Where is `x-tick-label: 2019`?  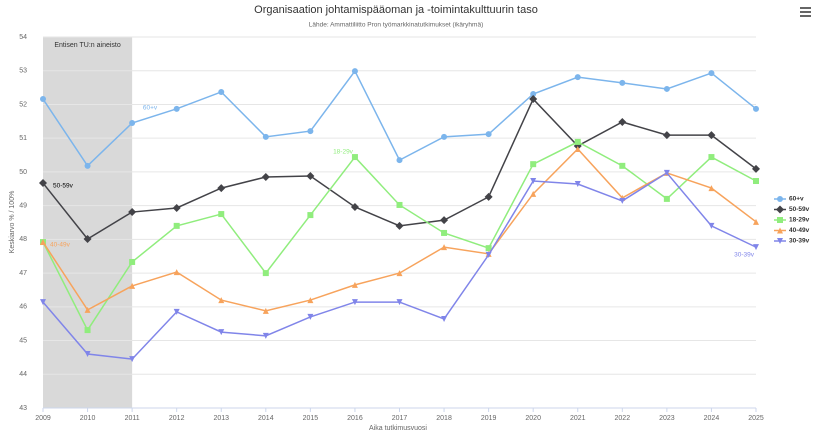
x-tick-label: 2019 is located at coordinates (489, 418).